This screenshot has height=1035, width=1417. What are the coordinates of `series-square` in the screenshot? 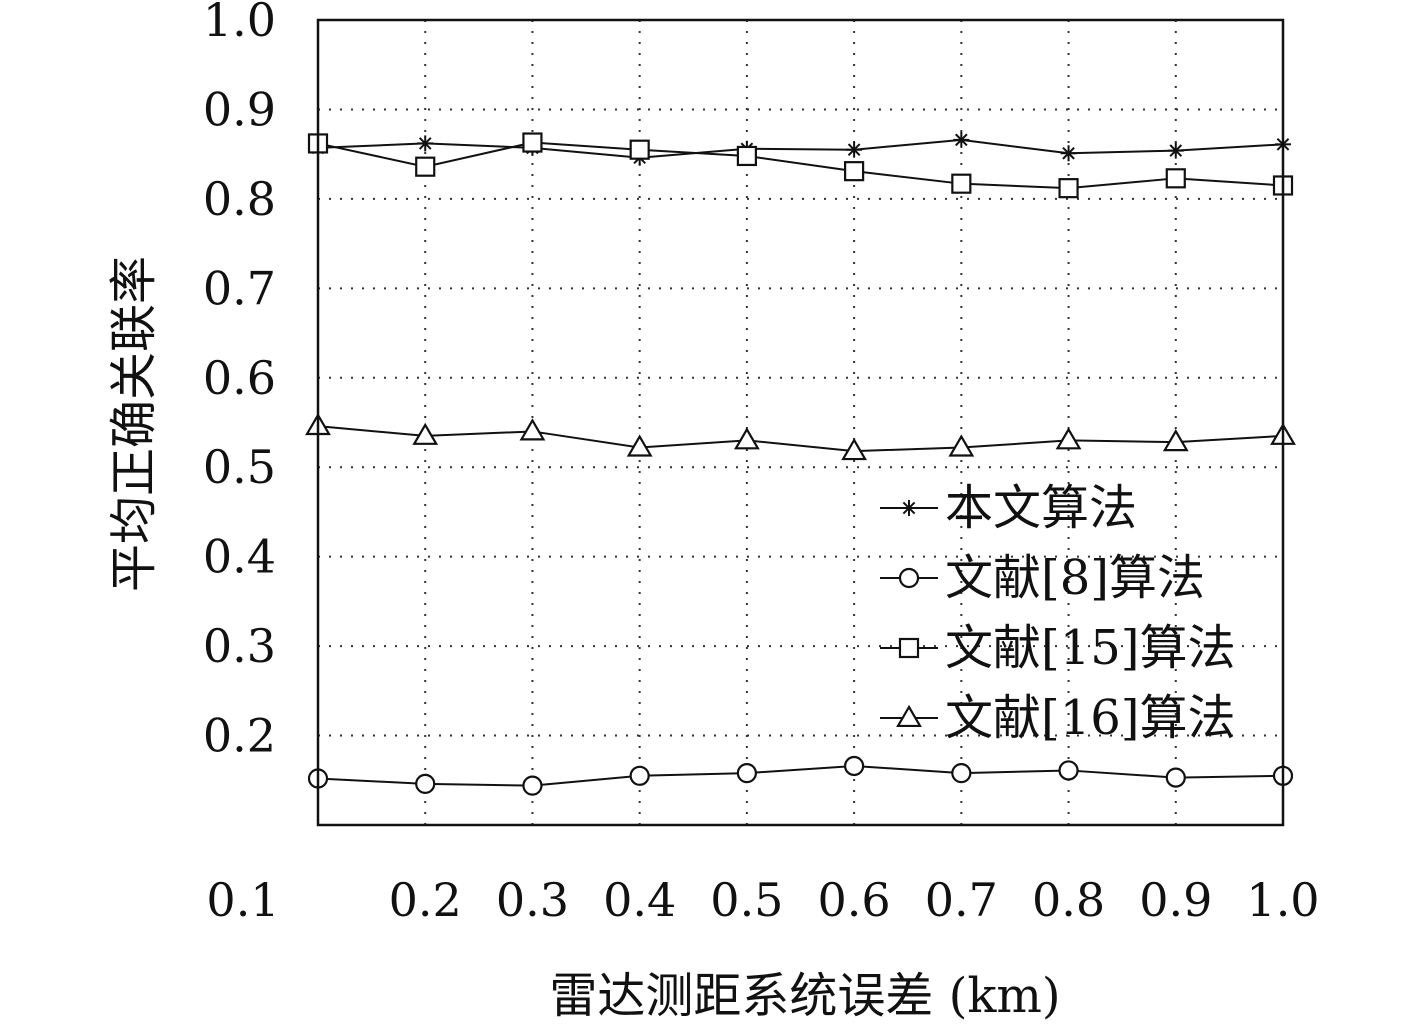 It's located at (800, 165).